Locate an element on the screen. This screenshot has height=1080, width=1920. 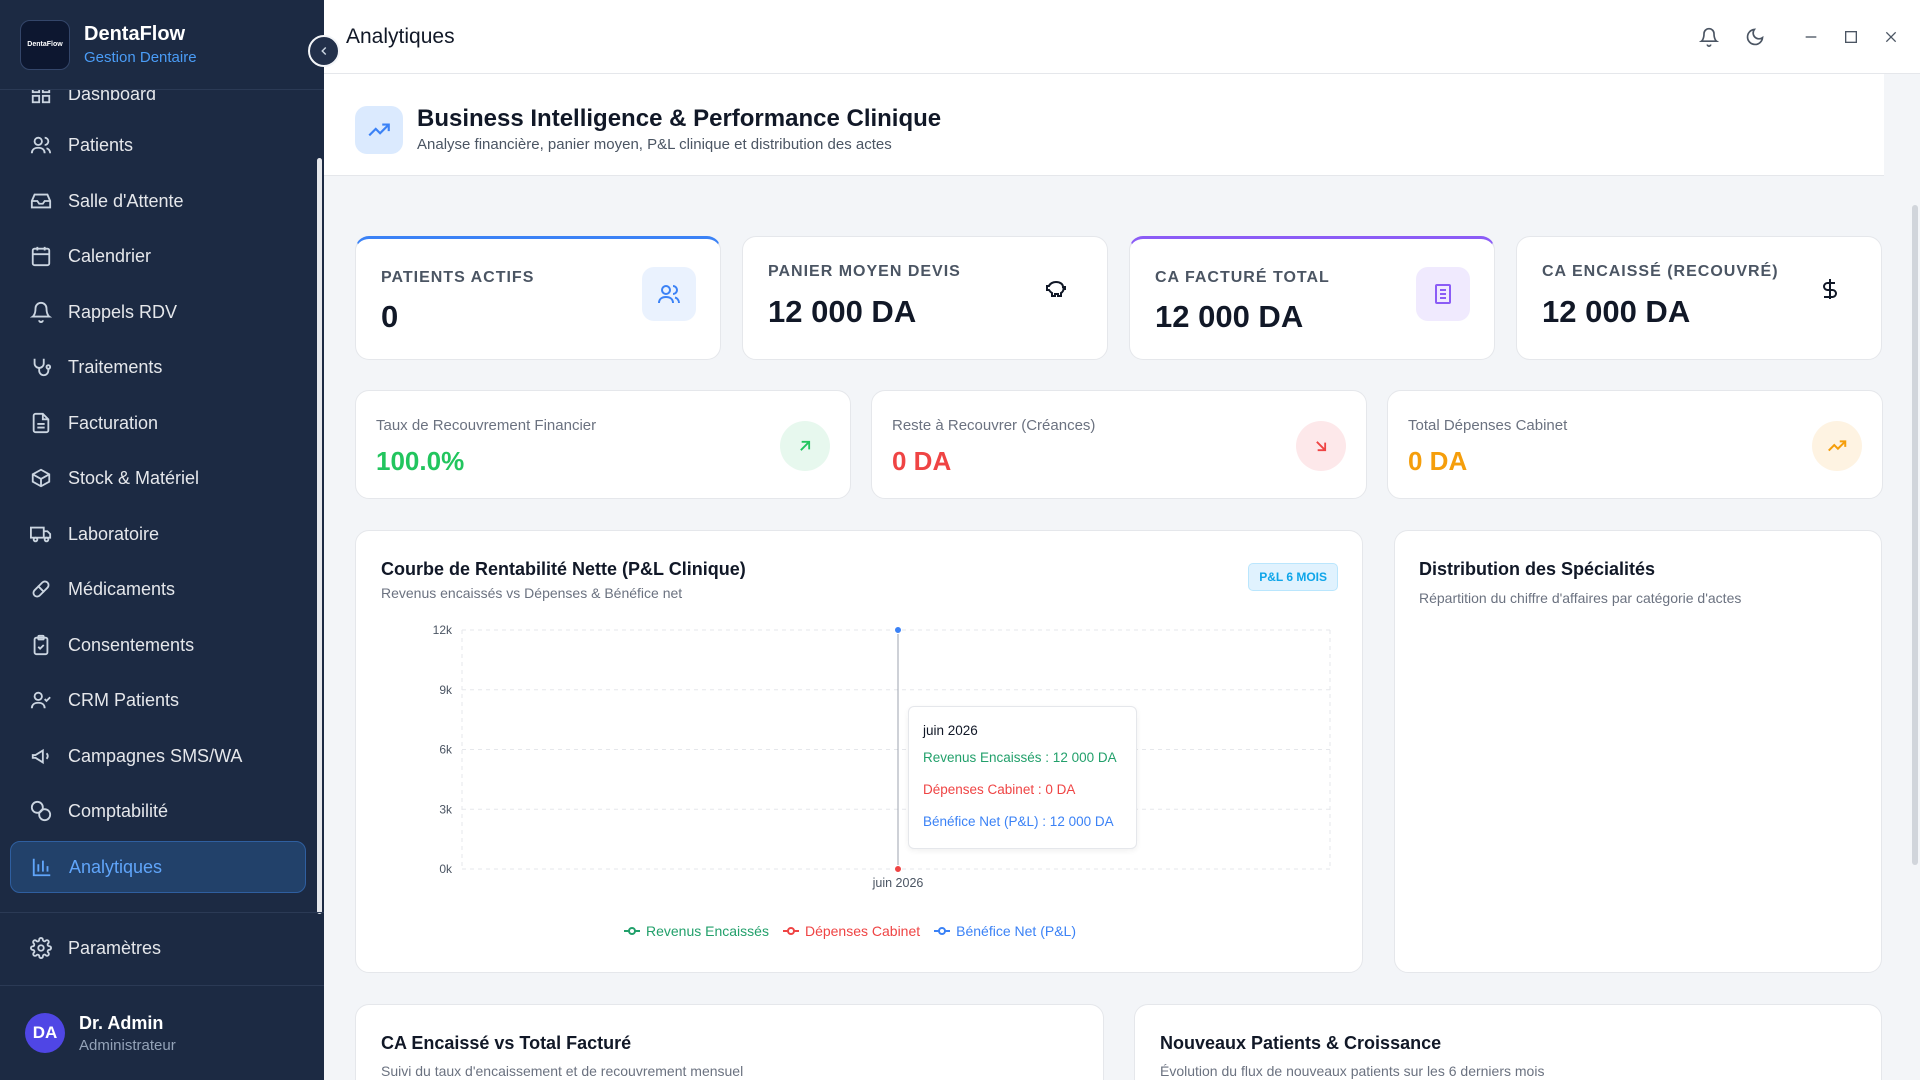
y-tick-label: 6k is located at coordinates (446, 750).